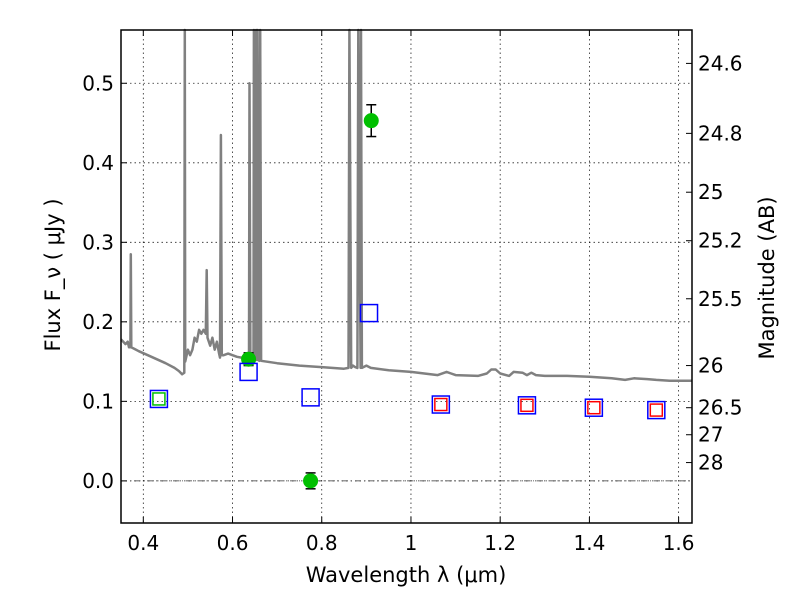 The width and height of the screenshot is (800, 600). Describe the element at coordinates (98, 83) in the screenshot. I see `y-tick-label: 0.5` at that location.